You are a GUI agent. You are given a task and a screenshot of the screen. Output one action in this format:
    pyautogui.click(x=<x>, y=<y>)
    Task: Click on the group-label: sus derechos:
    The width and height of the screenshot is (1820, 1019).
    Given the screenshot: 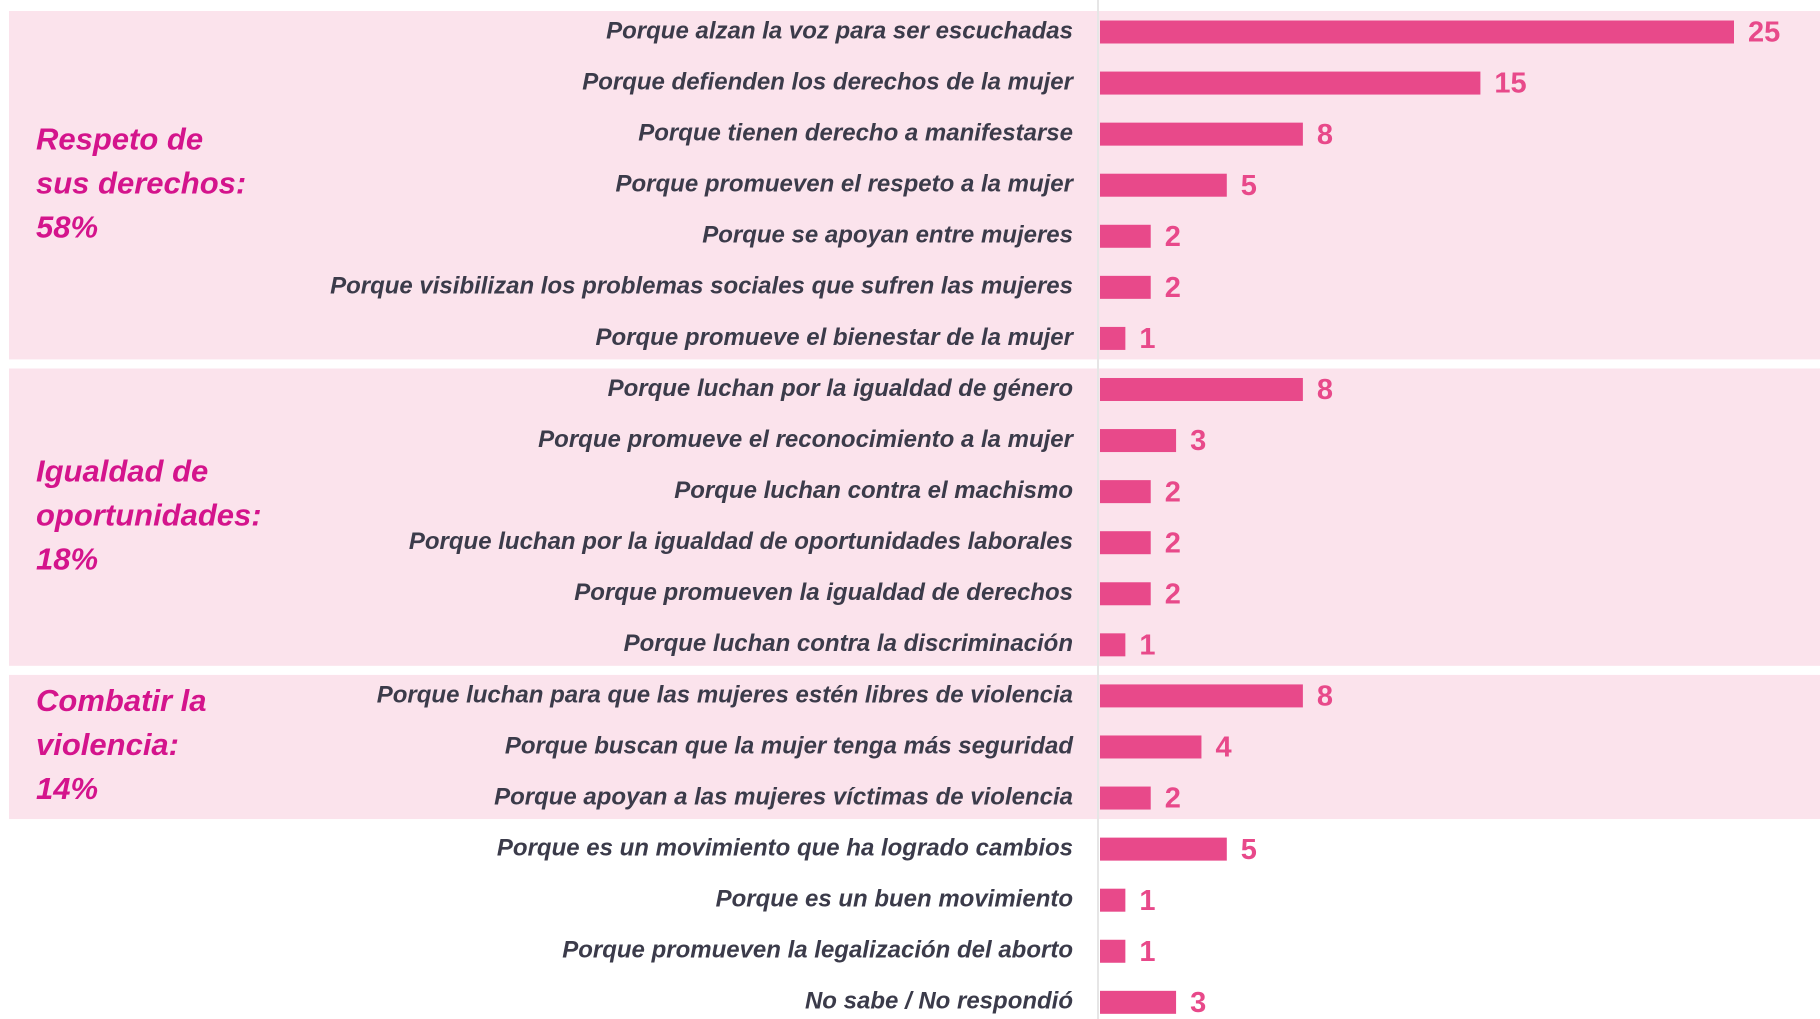 What is the action you would take?
    pyautogui.click(x=141, y=182)
    